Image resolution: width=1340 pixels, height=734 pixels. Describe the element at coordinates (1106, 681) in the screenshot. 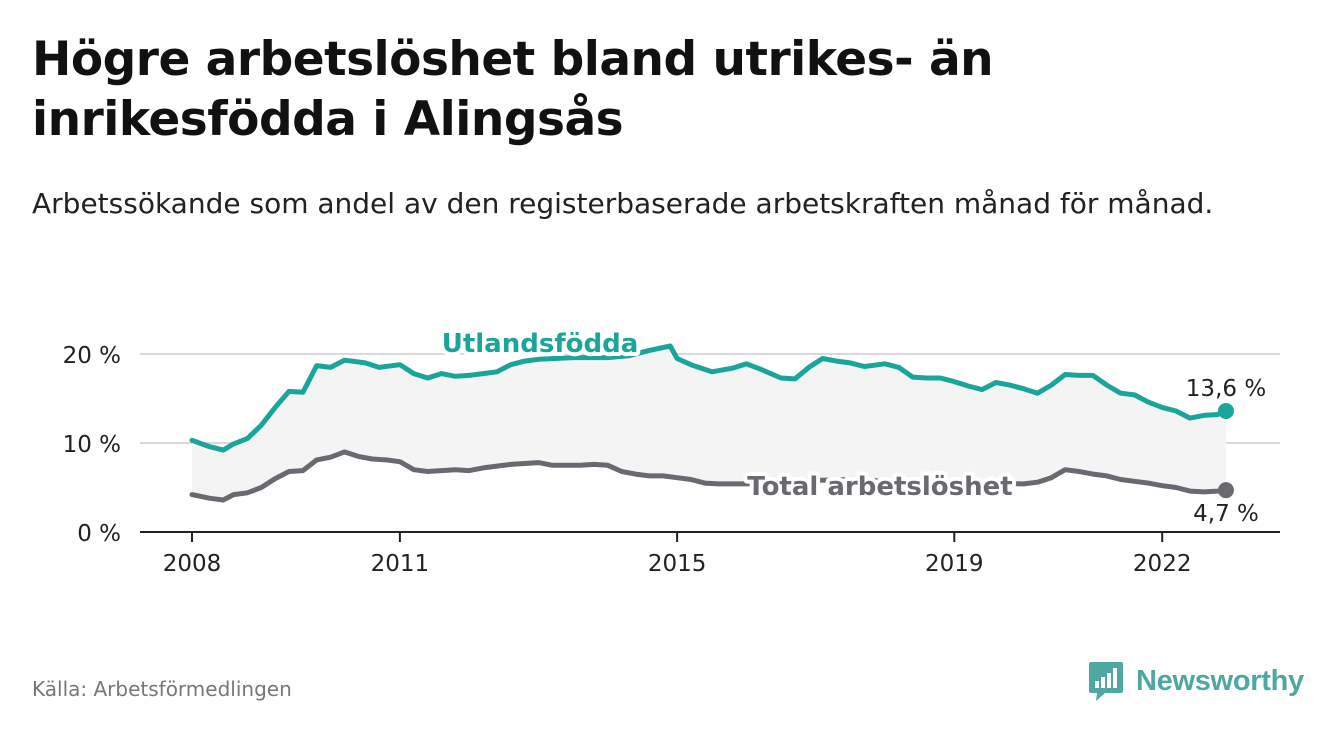

I see `newsworthy-logo-icon` at that location.